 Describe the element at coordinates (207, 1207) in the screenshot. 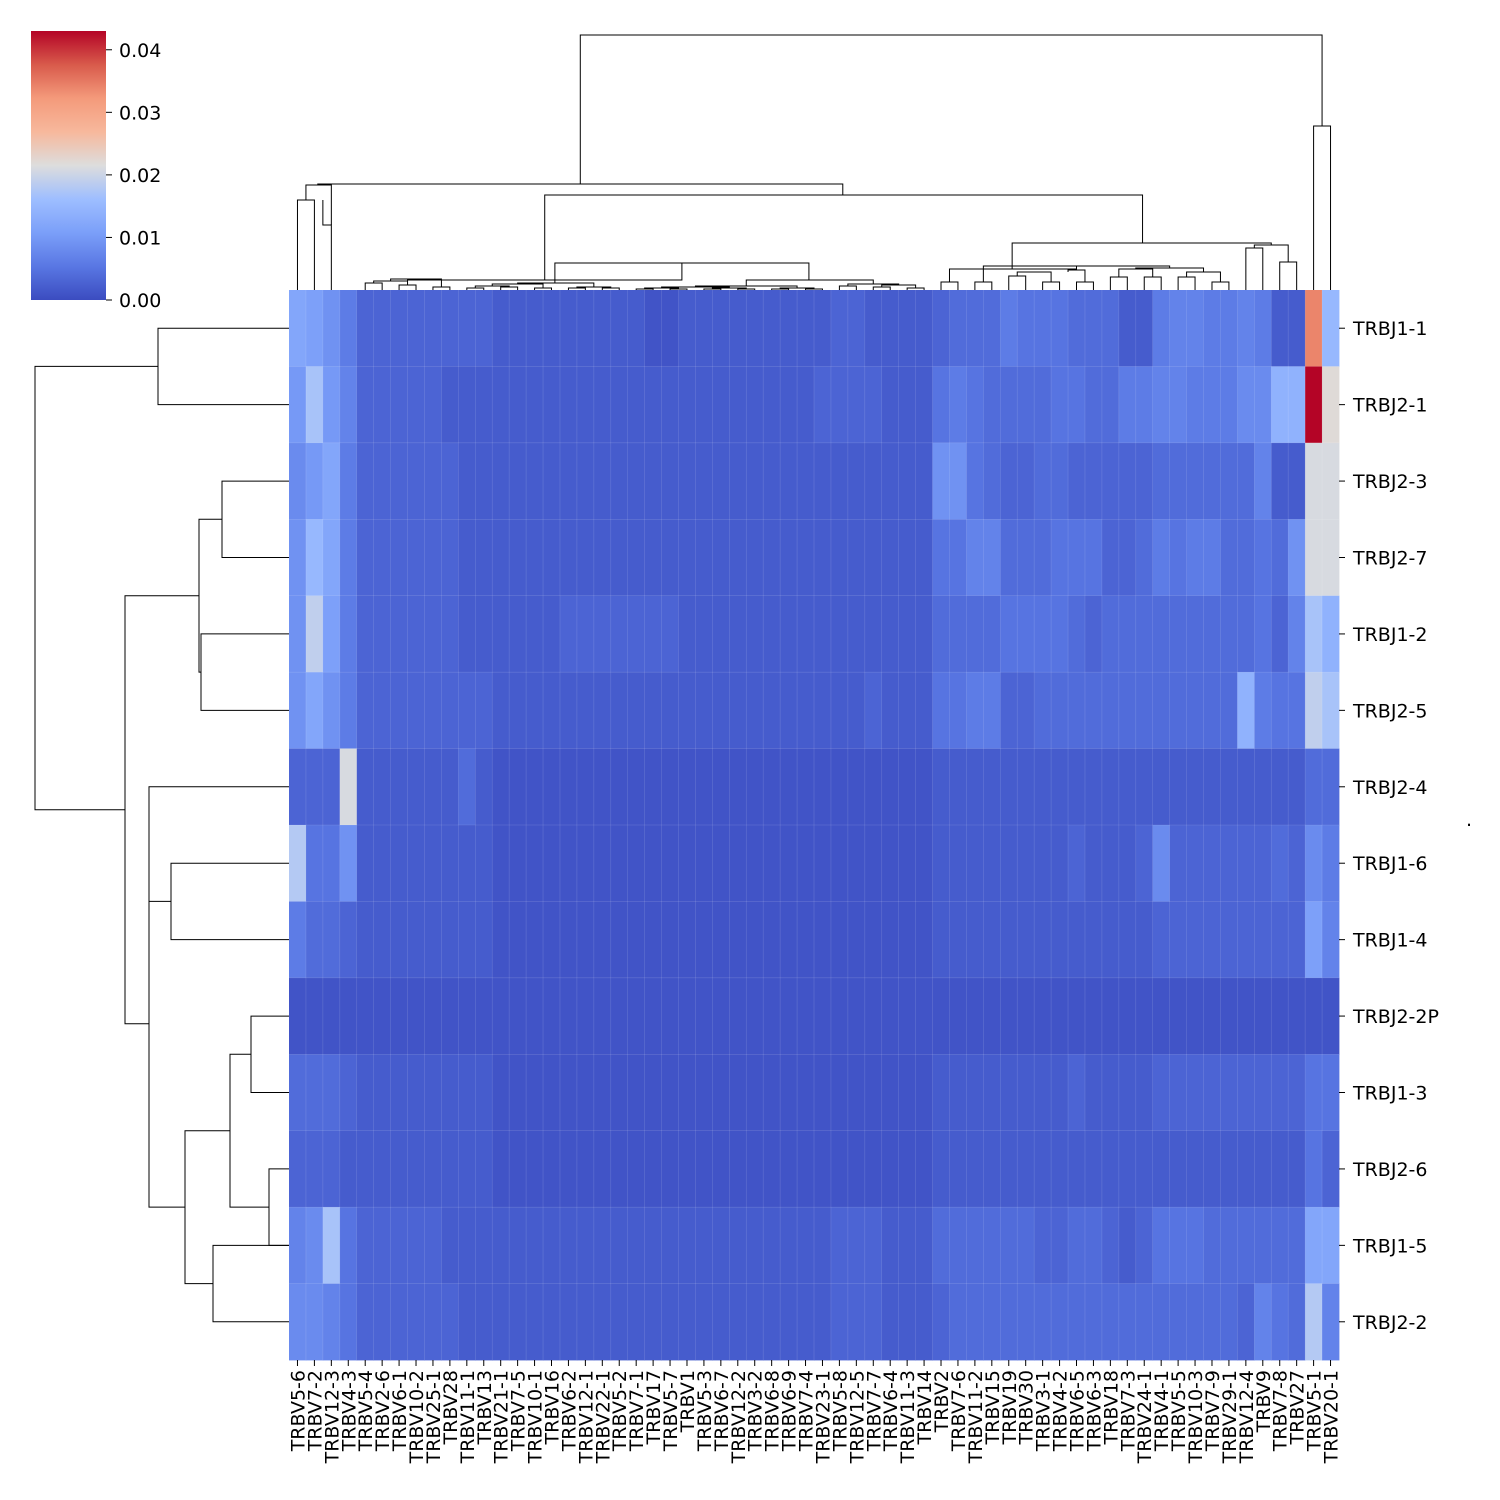

I see `dendrogram-link` at that location.